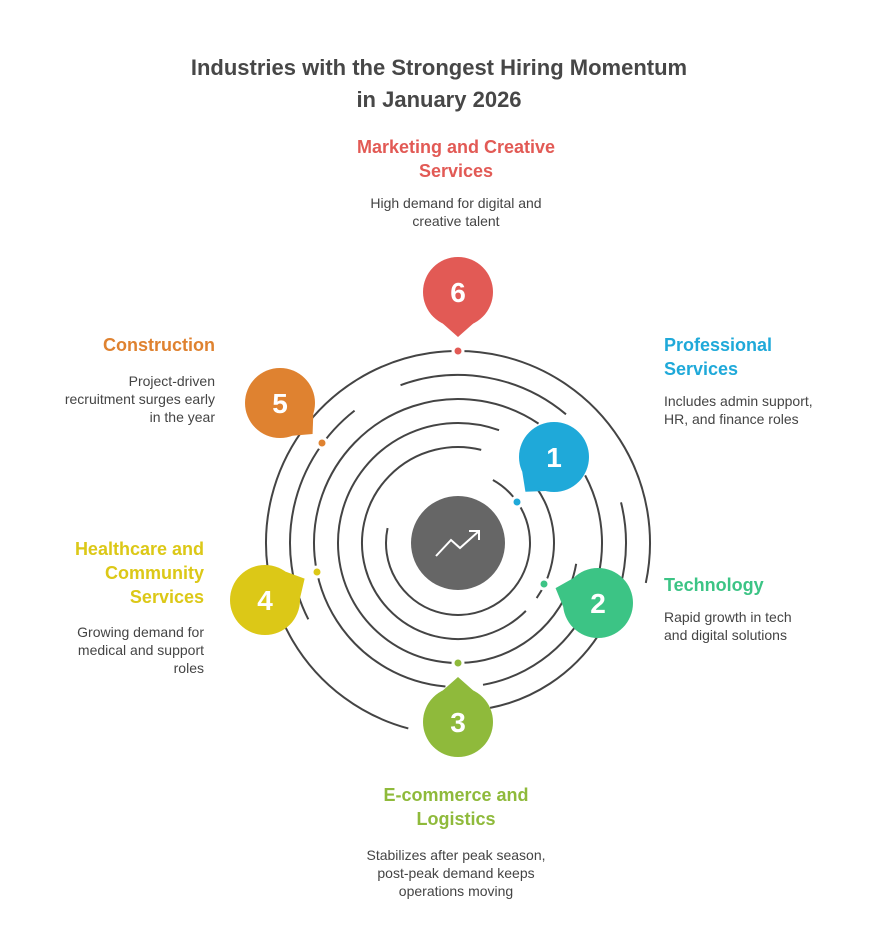 The height and width of the screenshot is (951, 878). Describe the element at coordinates (456, 807) in the screenshot. I see `heading-ecommerce: E-commerce and Logistics` at that location.